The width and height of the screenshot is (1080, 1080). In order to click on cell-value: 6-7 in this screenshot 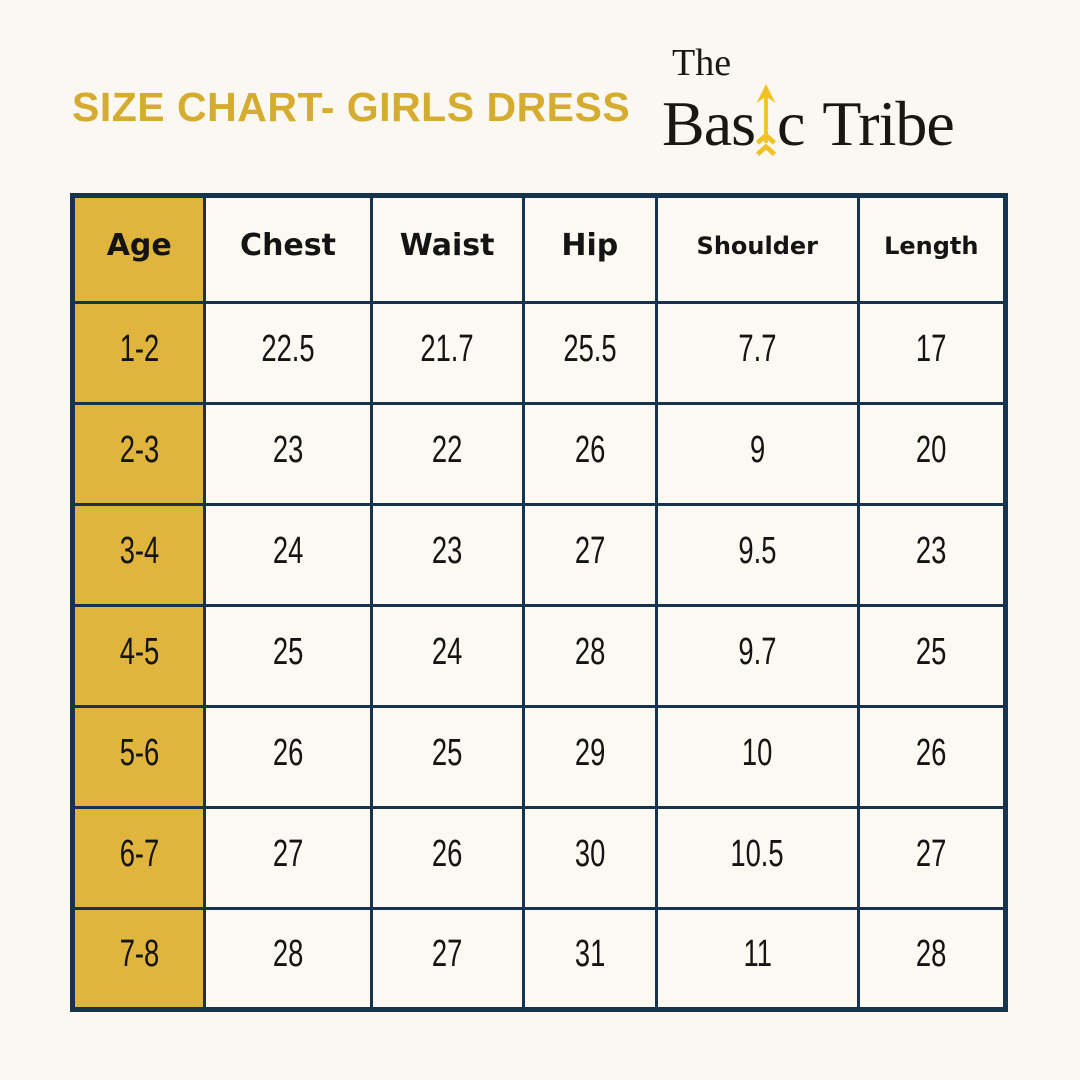, I will do `click(139, 853)`.